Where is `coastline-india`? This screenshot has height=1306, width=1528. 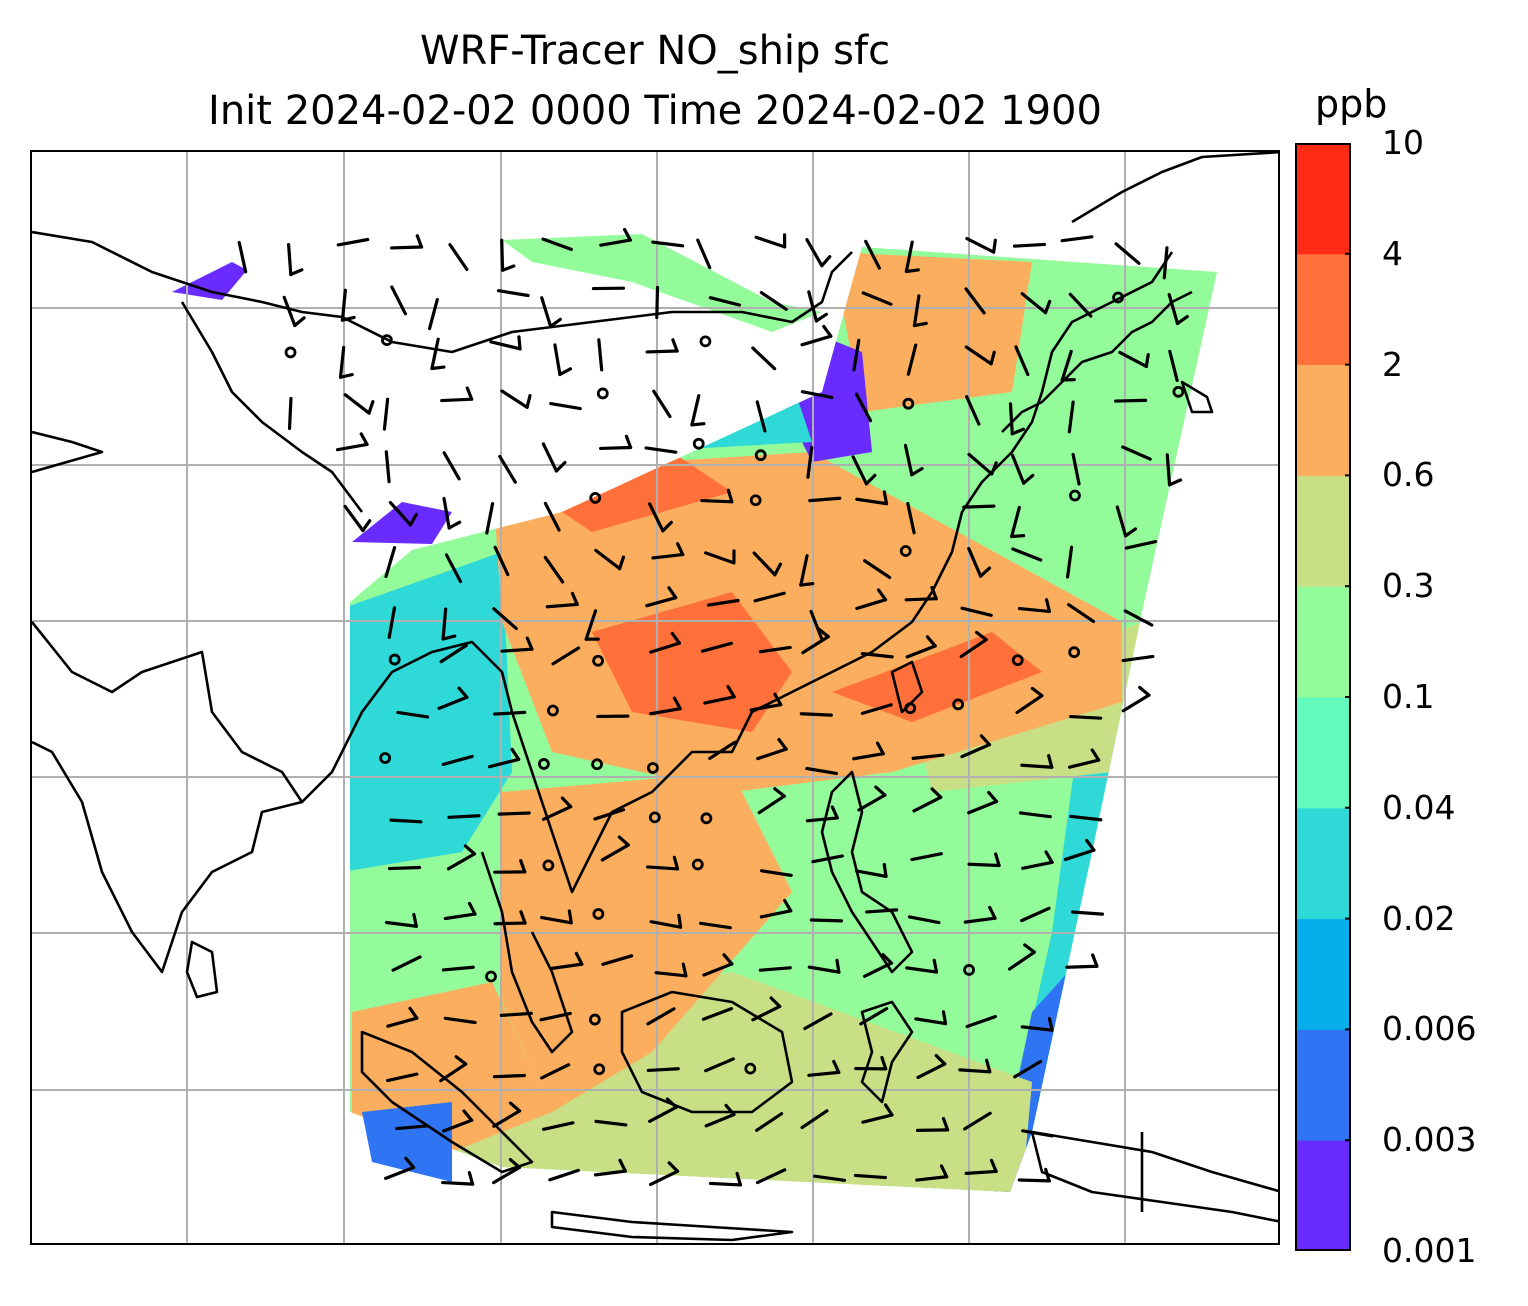 coastline-india is located at coordinates (168, 797).